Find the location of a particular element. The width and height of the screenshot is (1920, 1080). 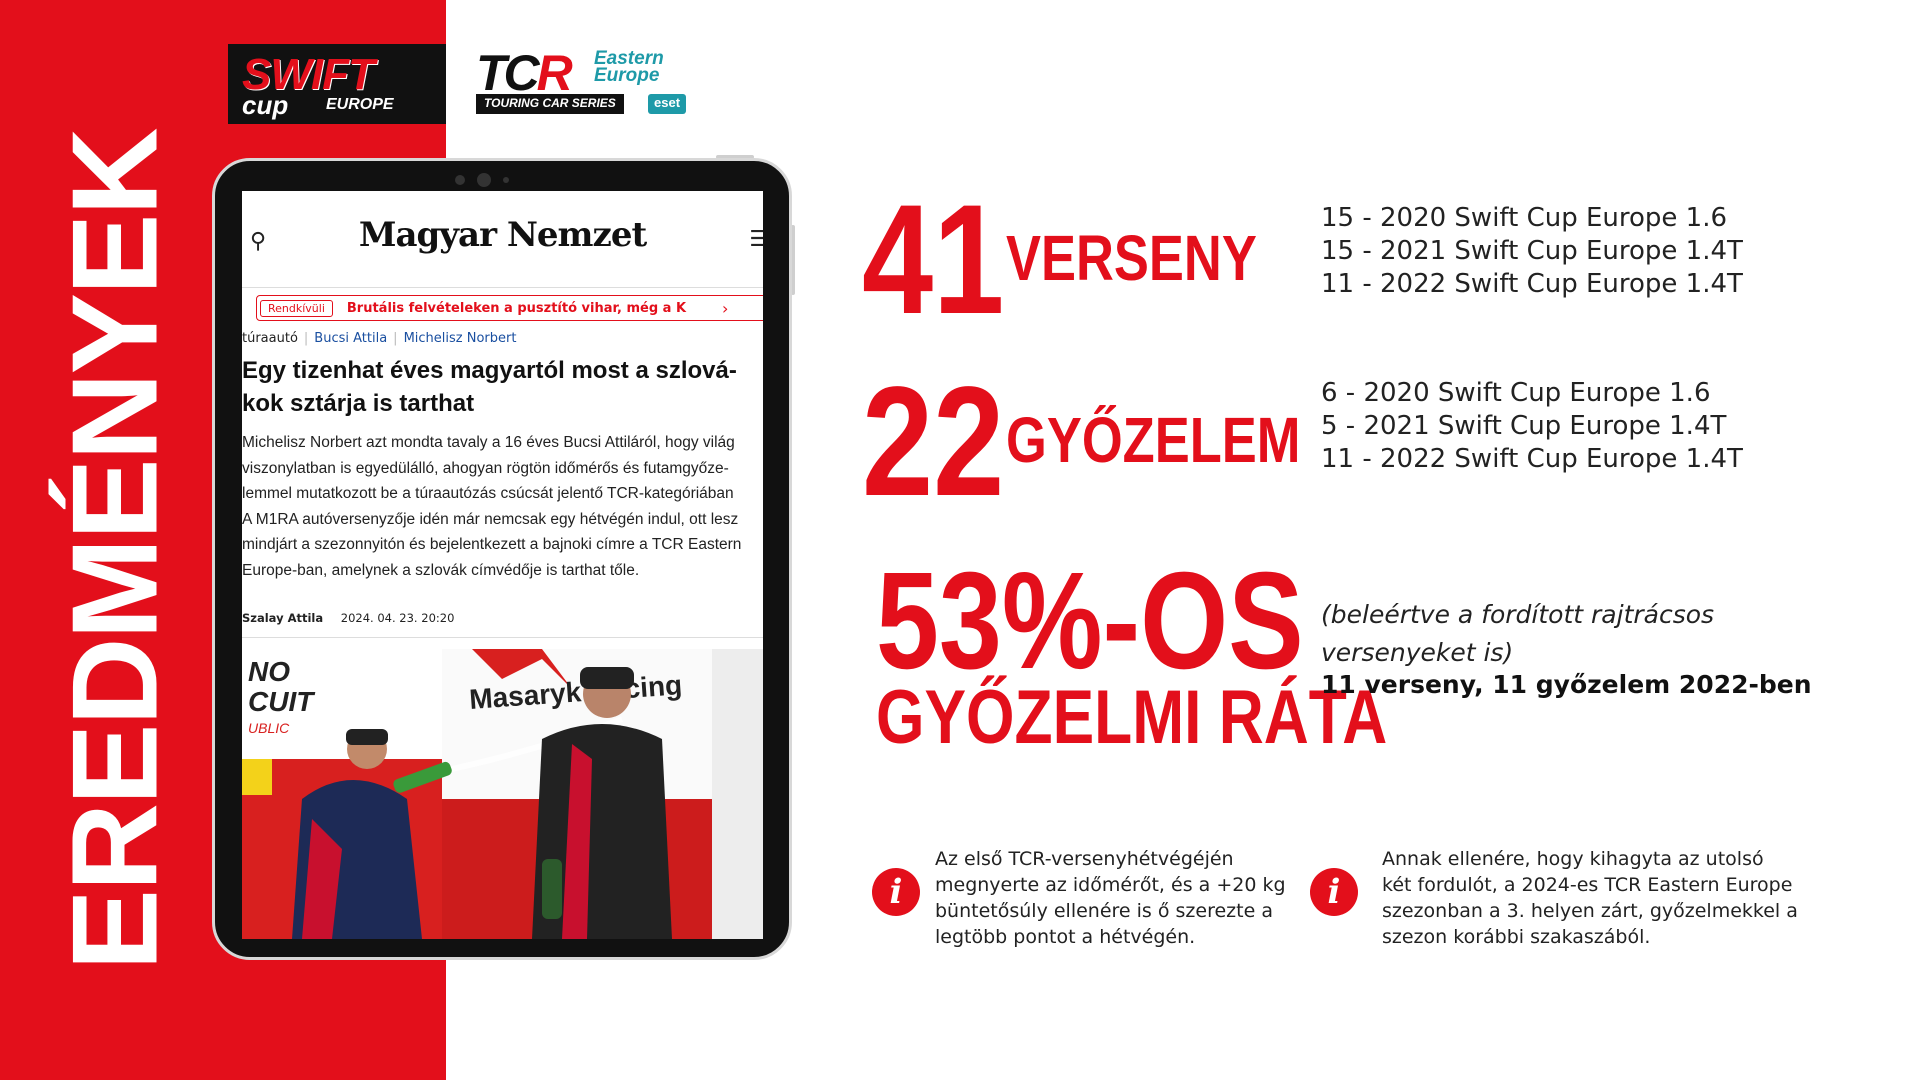

info-line: megnyerte az időmérőt, és a +20 kg is located at coordinates (1110, 885).